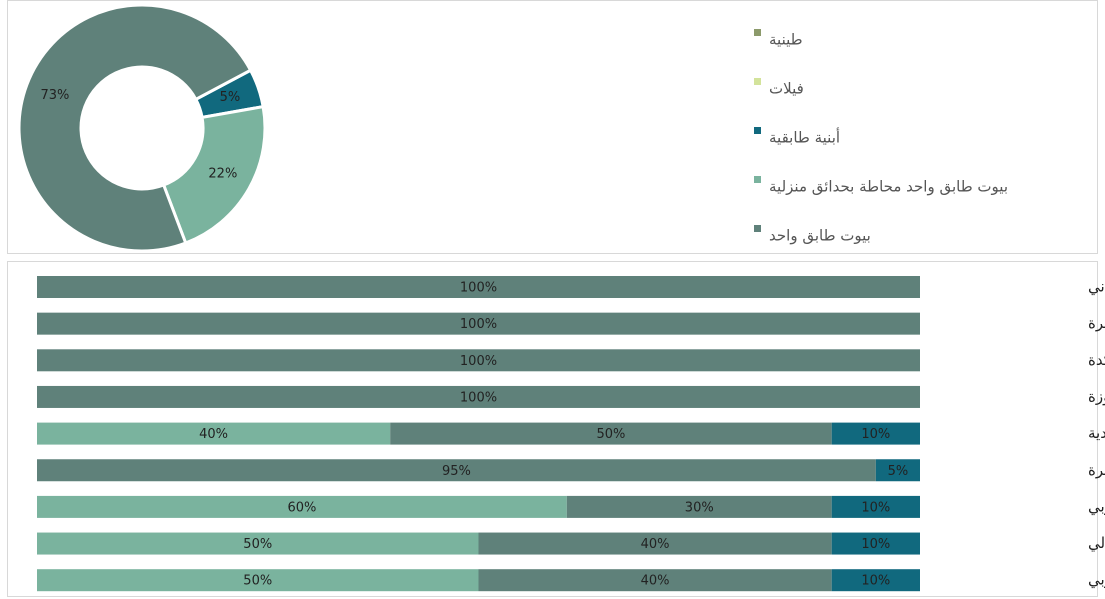 This screenshot has width=1105, height=599. What do you see at coordinates (786, 40) in the screenshot?
I see `legend-label: طينية` at bounding box center [786, 40].